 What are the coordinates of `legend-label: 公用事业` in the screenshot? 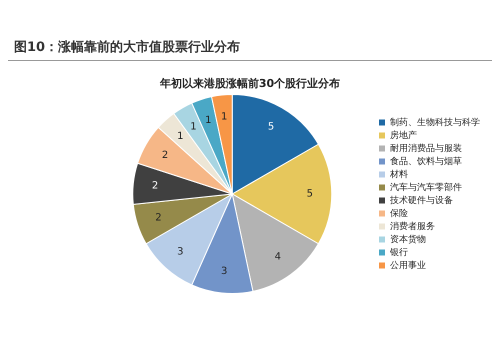 It's located at (408, 265).